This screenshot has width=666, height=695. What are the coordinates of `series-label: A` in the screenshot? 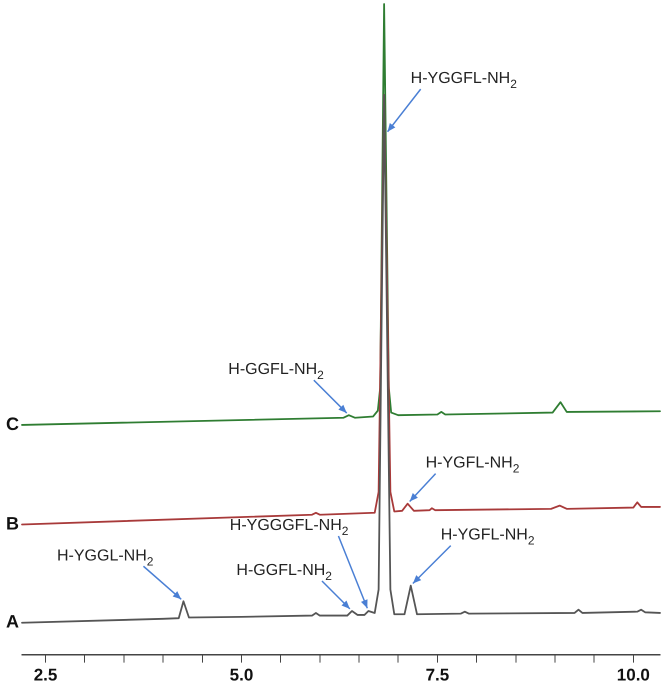 It's located at (12, 622).